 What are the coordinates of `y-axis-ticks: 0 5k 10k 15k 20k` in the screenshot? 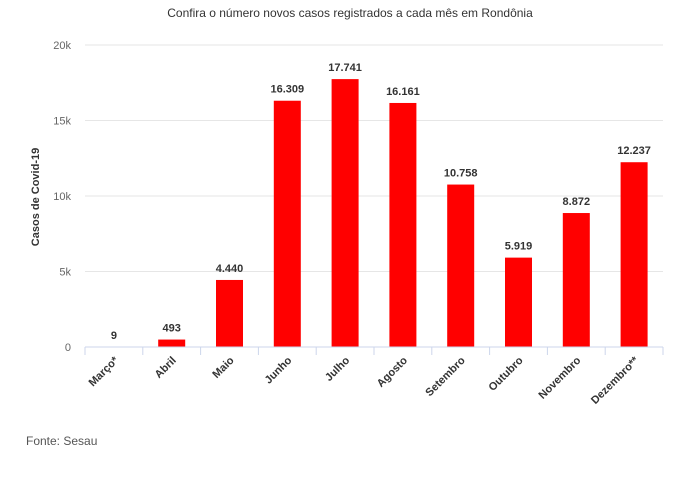 It's located at (62, 197).